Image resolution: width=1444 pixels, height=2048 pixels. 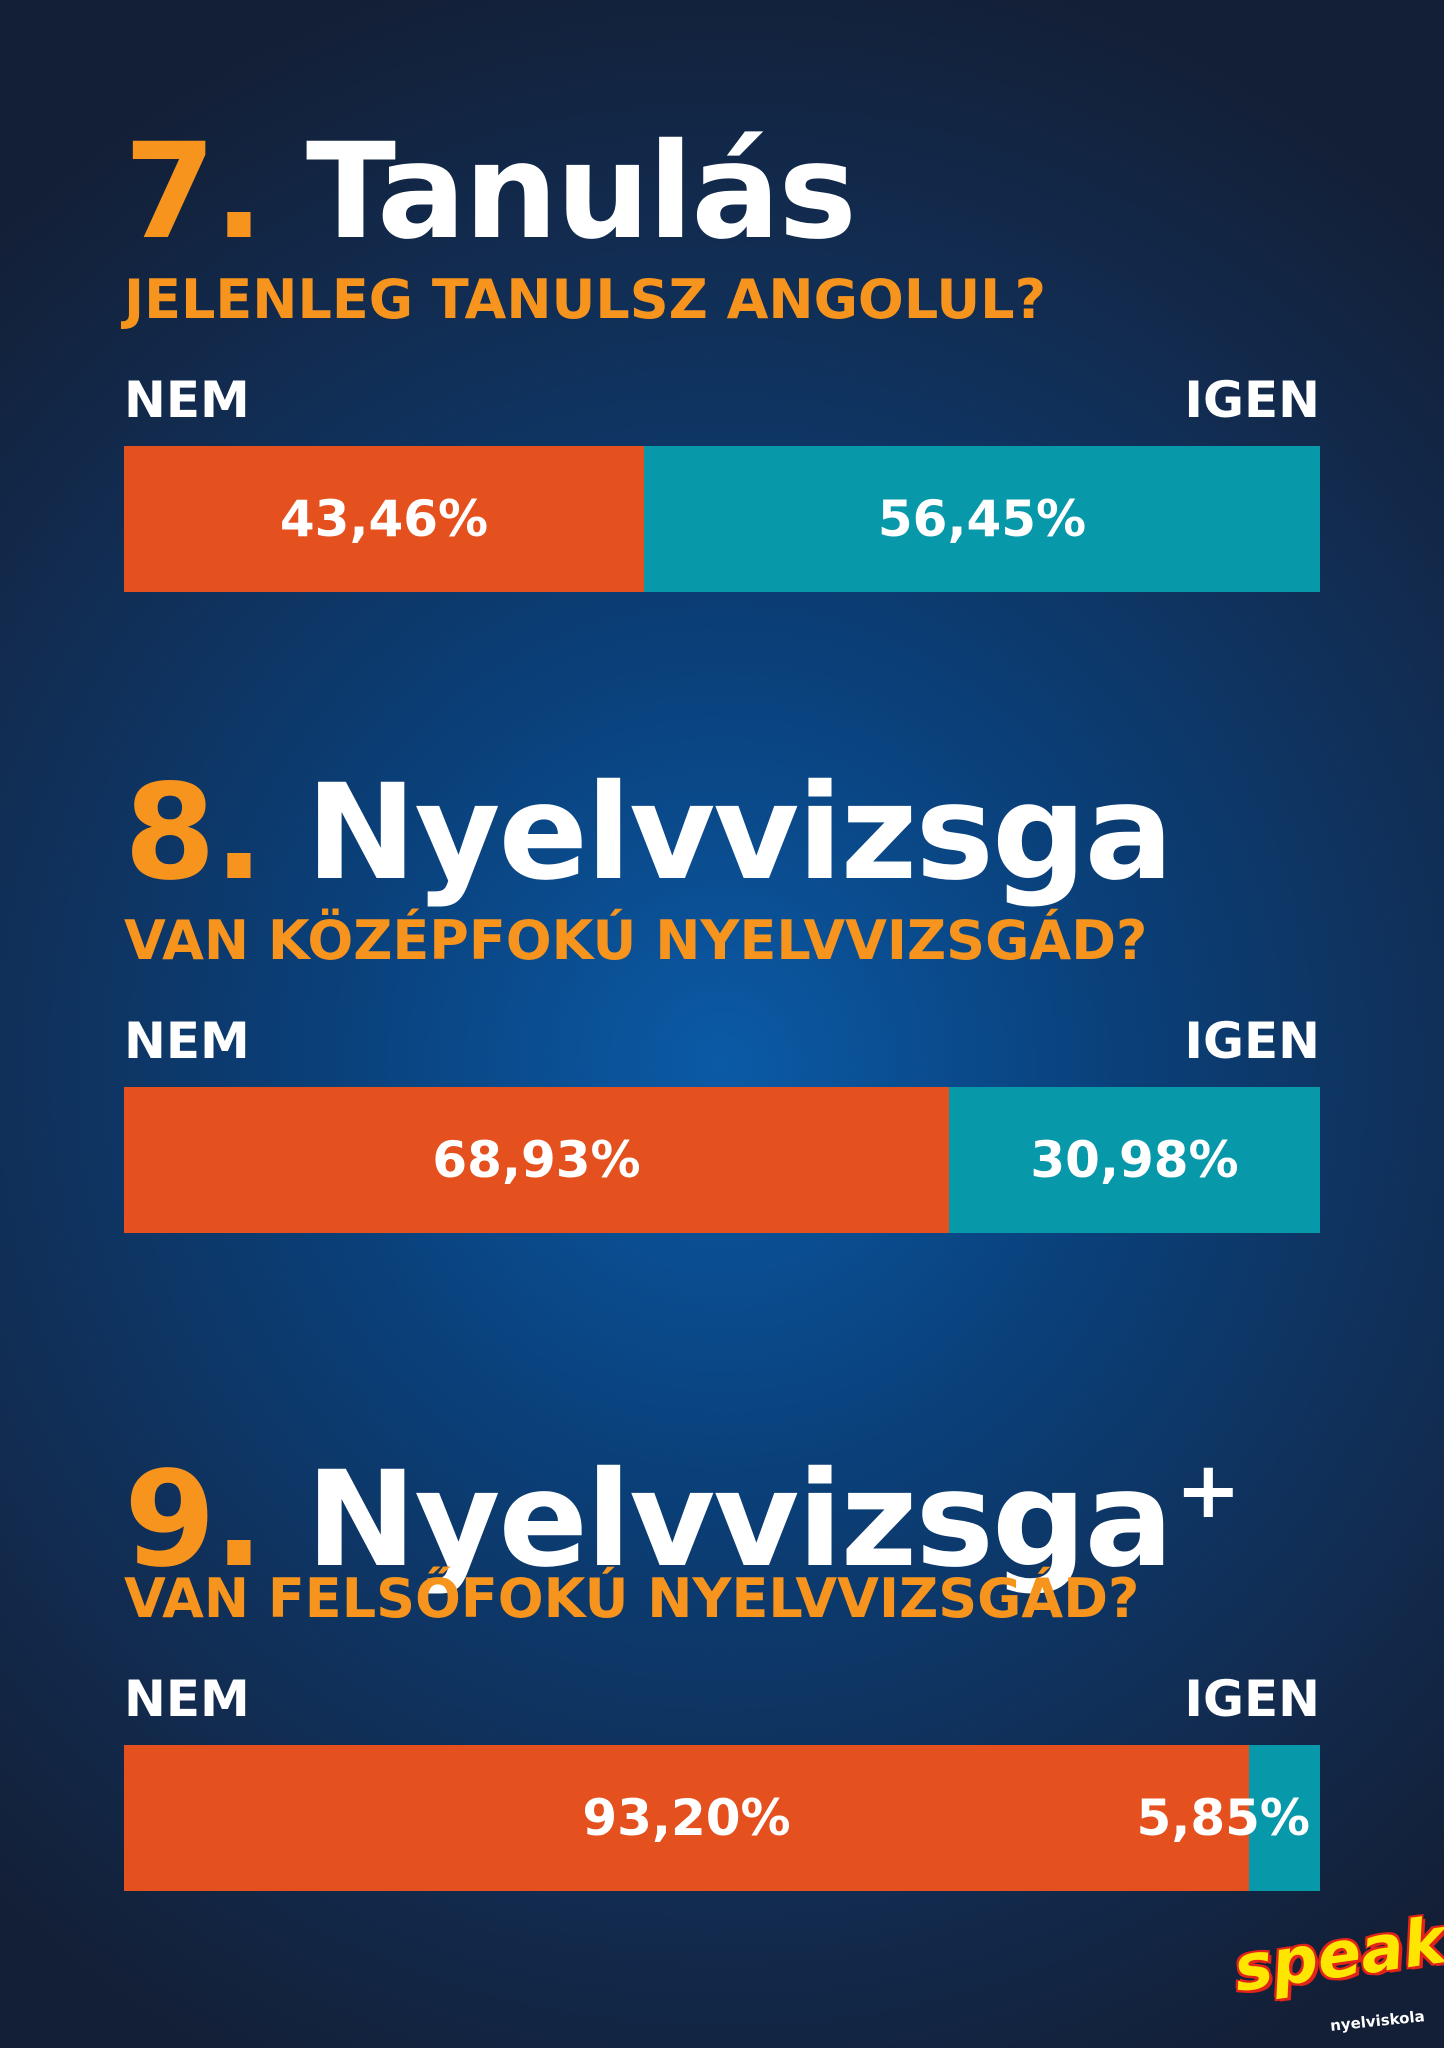 I want to click on logo-subtext: nyelviskola, so click(x=1377, y=2021).